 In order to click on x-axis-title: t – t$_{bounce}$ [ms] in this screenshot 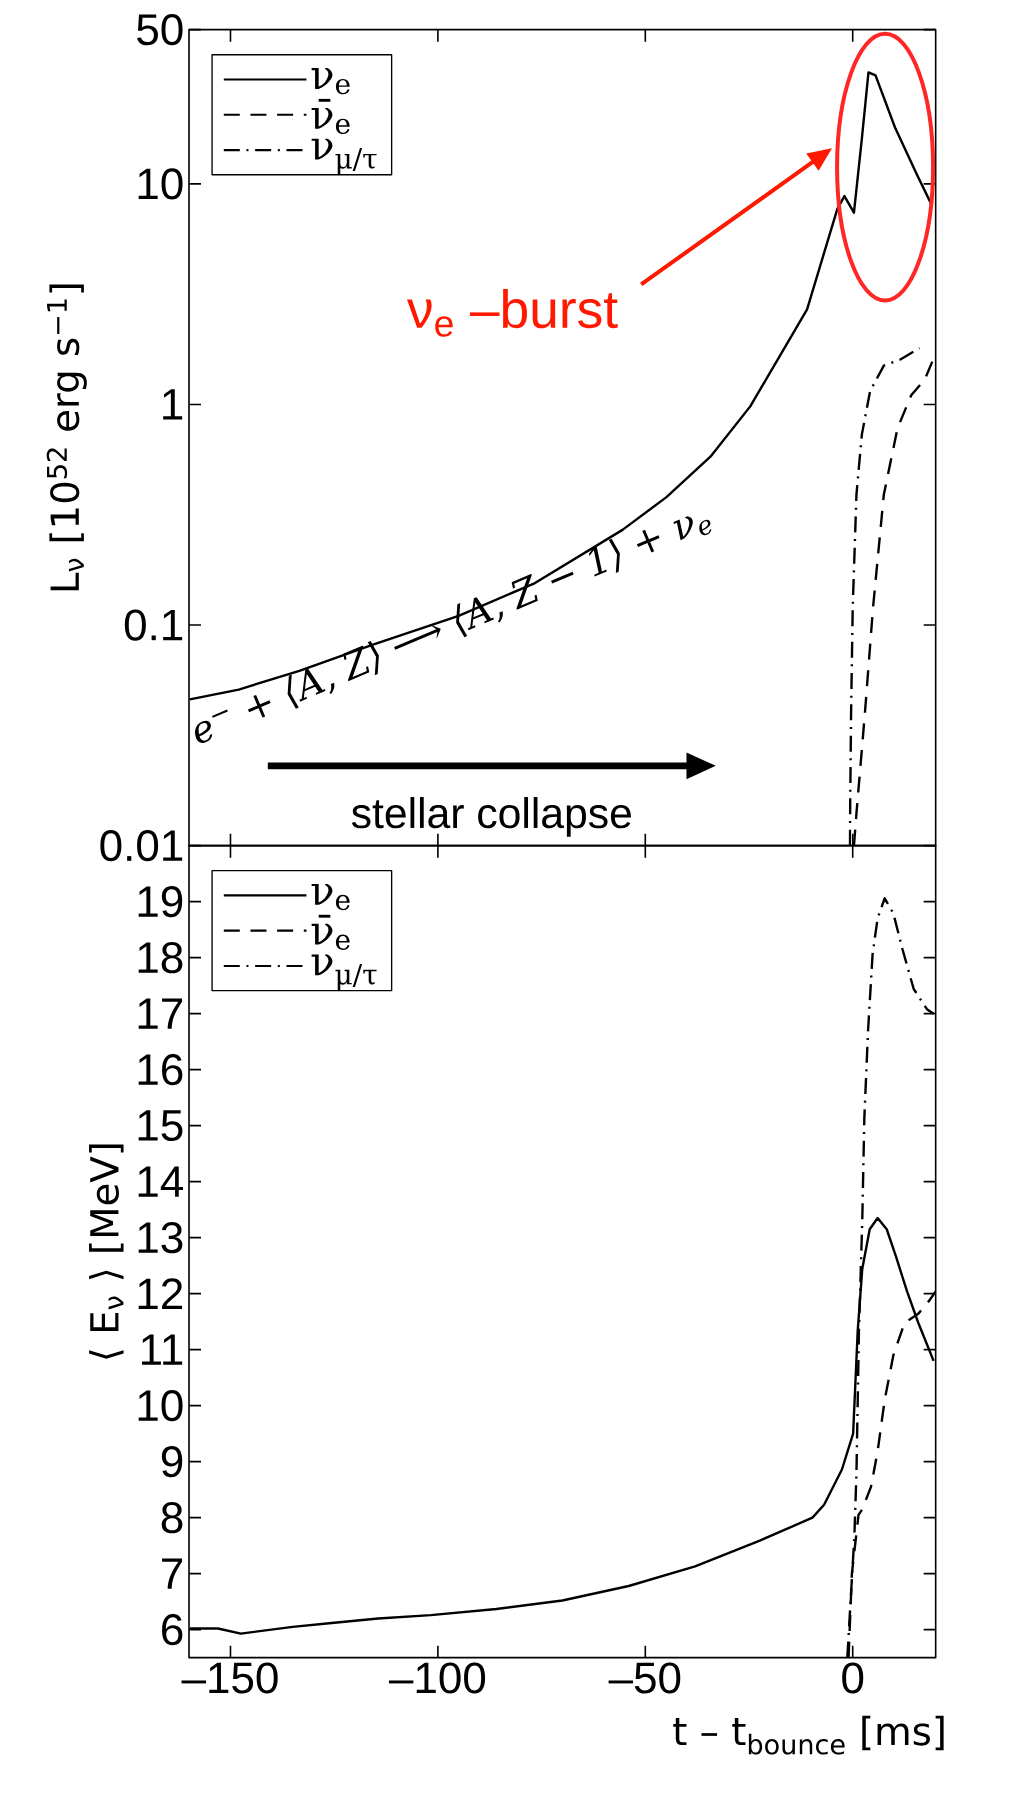, I will do `click(808, 1735)`.